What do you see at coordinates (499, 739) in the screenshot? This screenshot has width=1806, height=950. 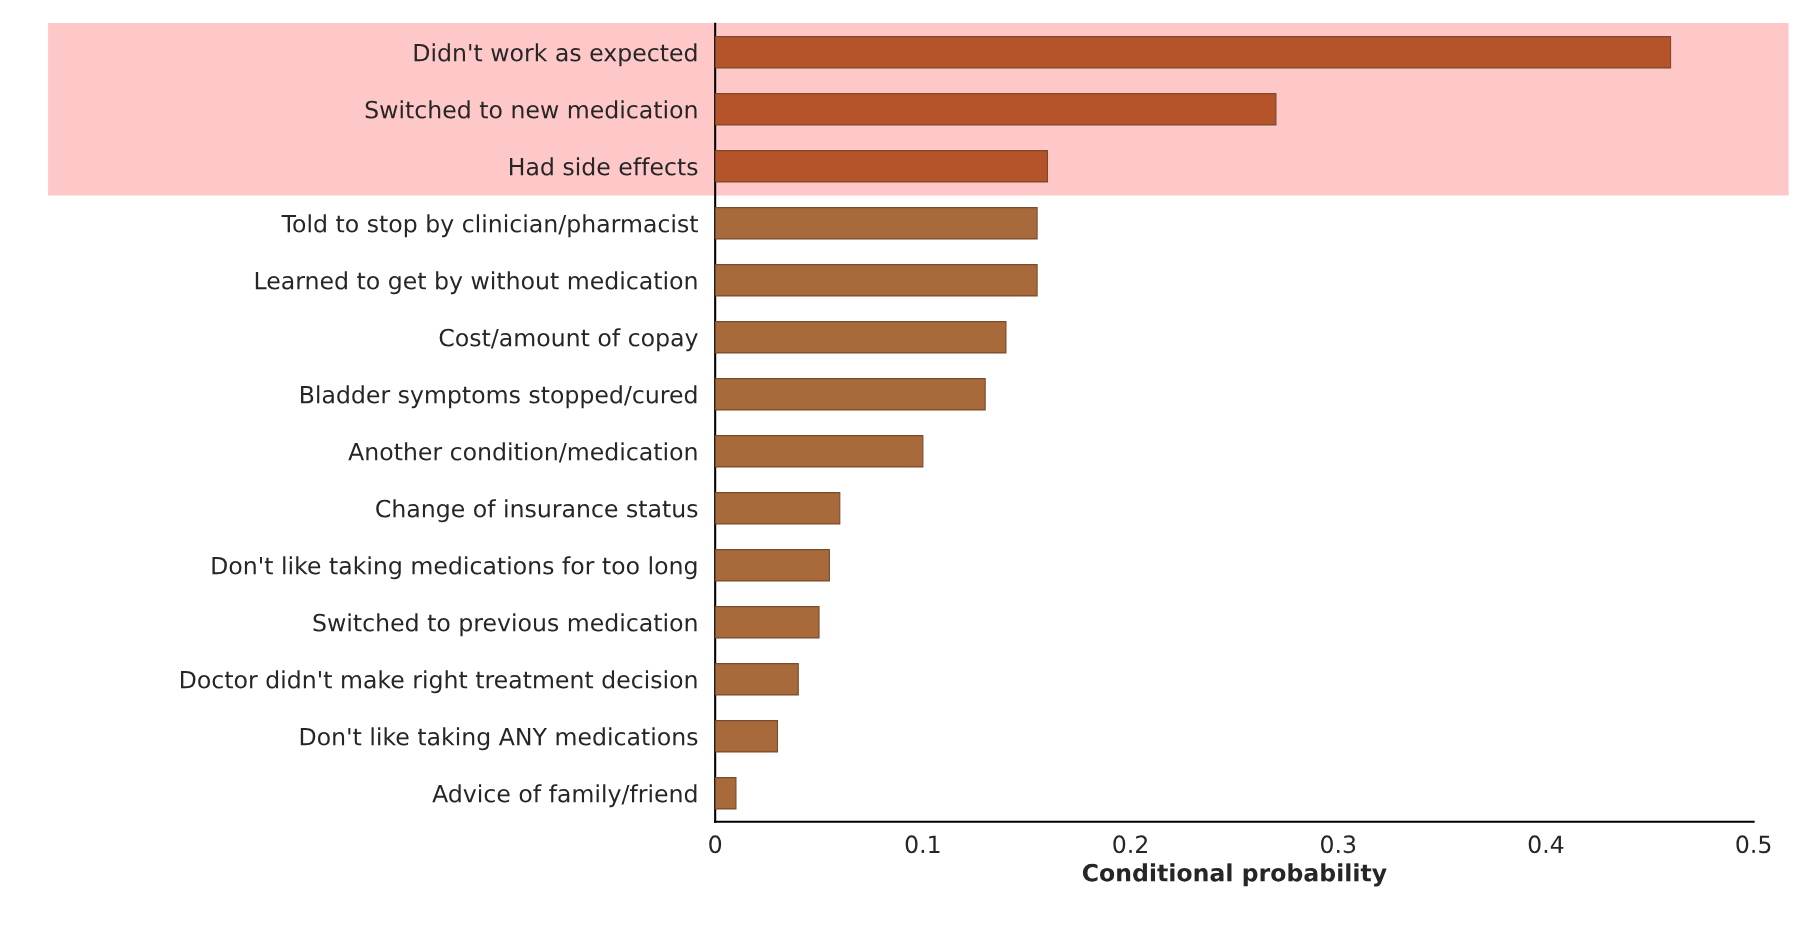 I see `y-tick-label: Don't like taking ANY medications` at bounding box center [499, 739].